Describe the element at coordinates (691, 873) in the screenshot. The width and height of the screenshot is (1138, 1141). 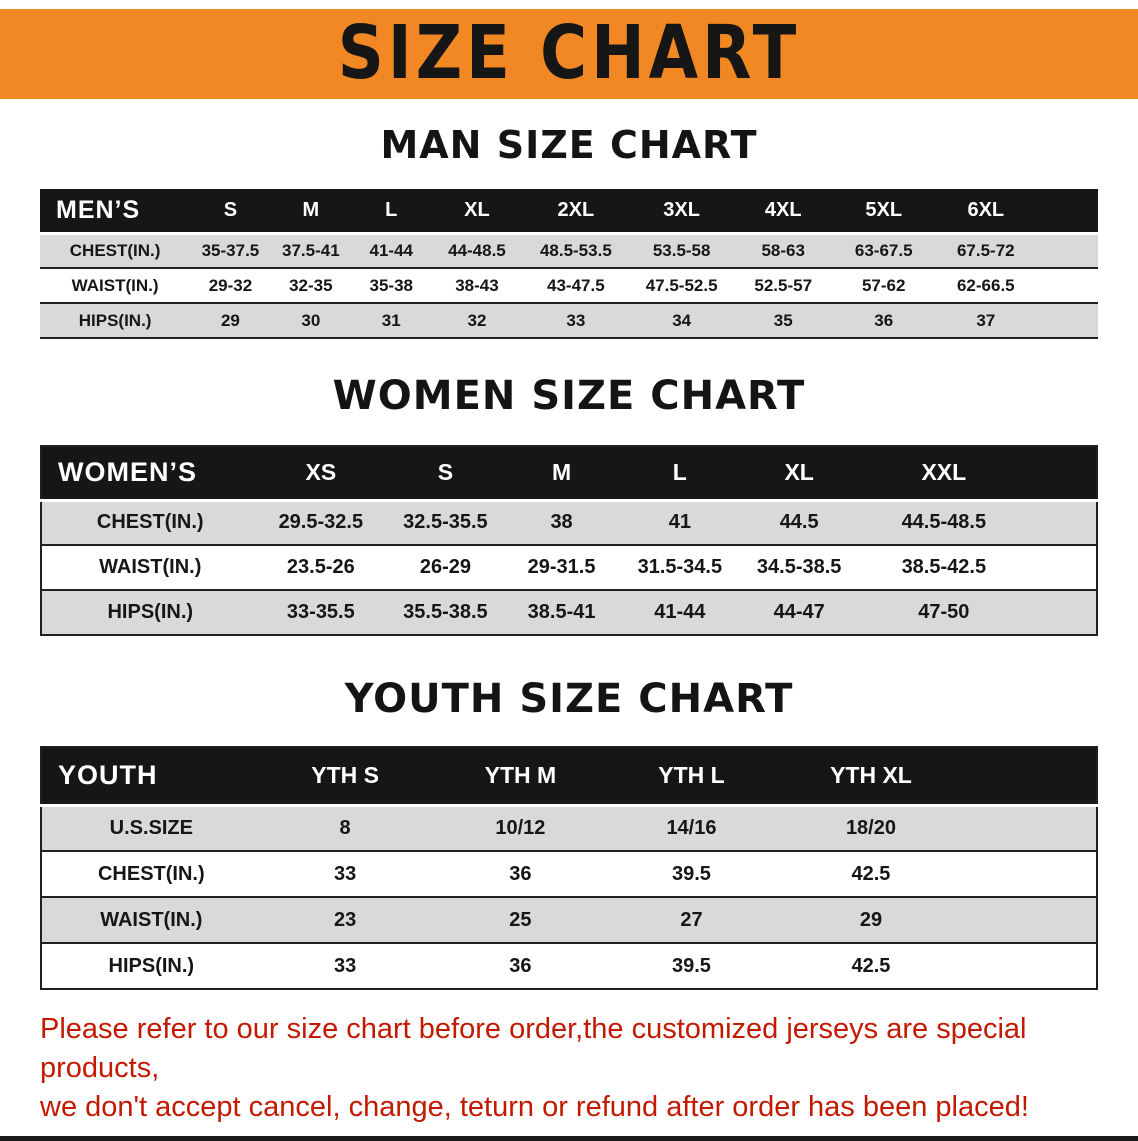
I see `size-value: 39.5` at that location.